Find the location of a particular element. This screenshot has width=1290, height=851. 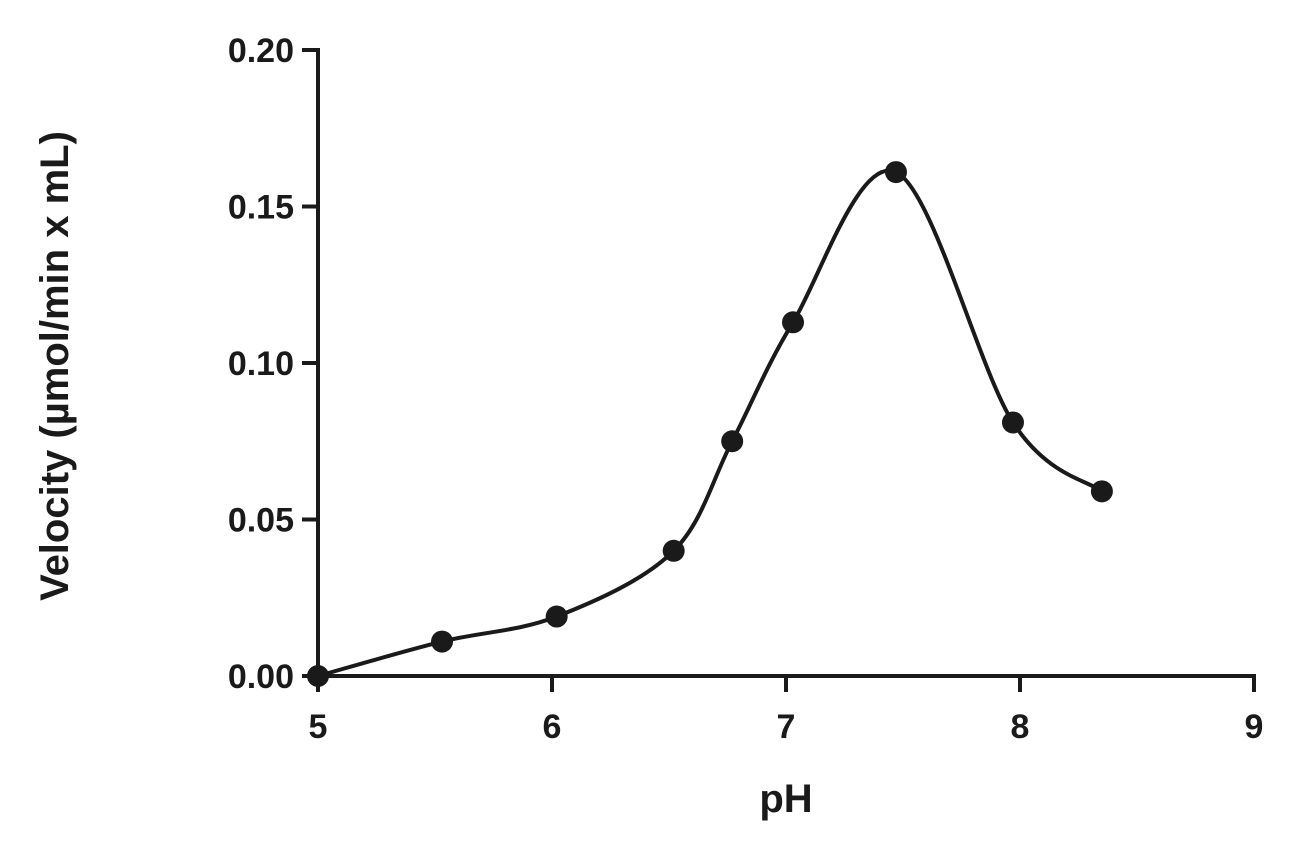

x-axis-ticks: 5 6 7 8 9 is located at coordinates (786, 711).